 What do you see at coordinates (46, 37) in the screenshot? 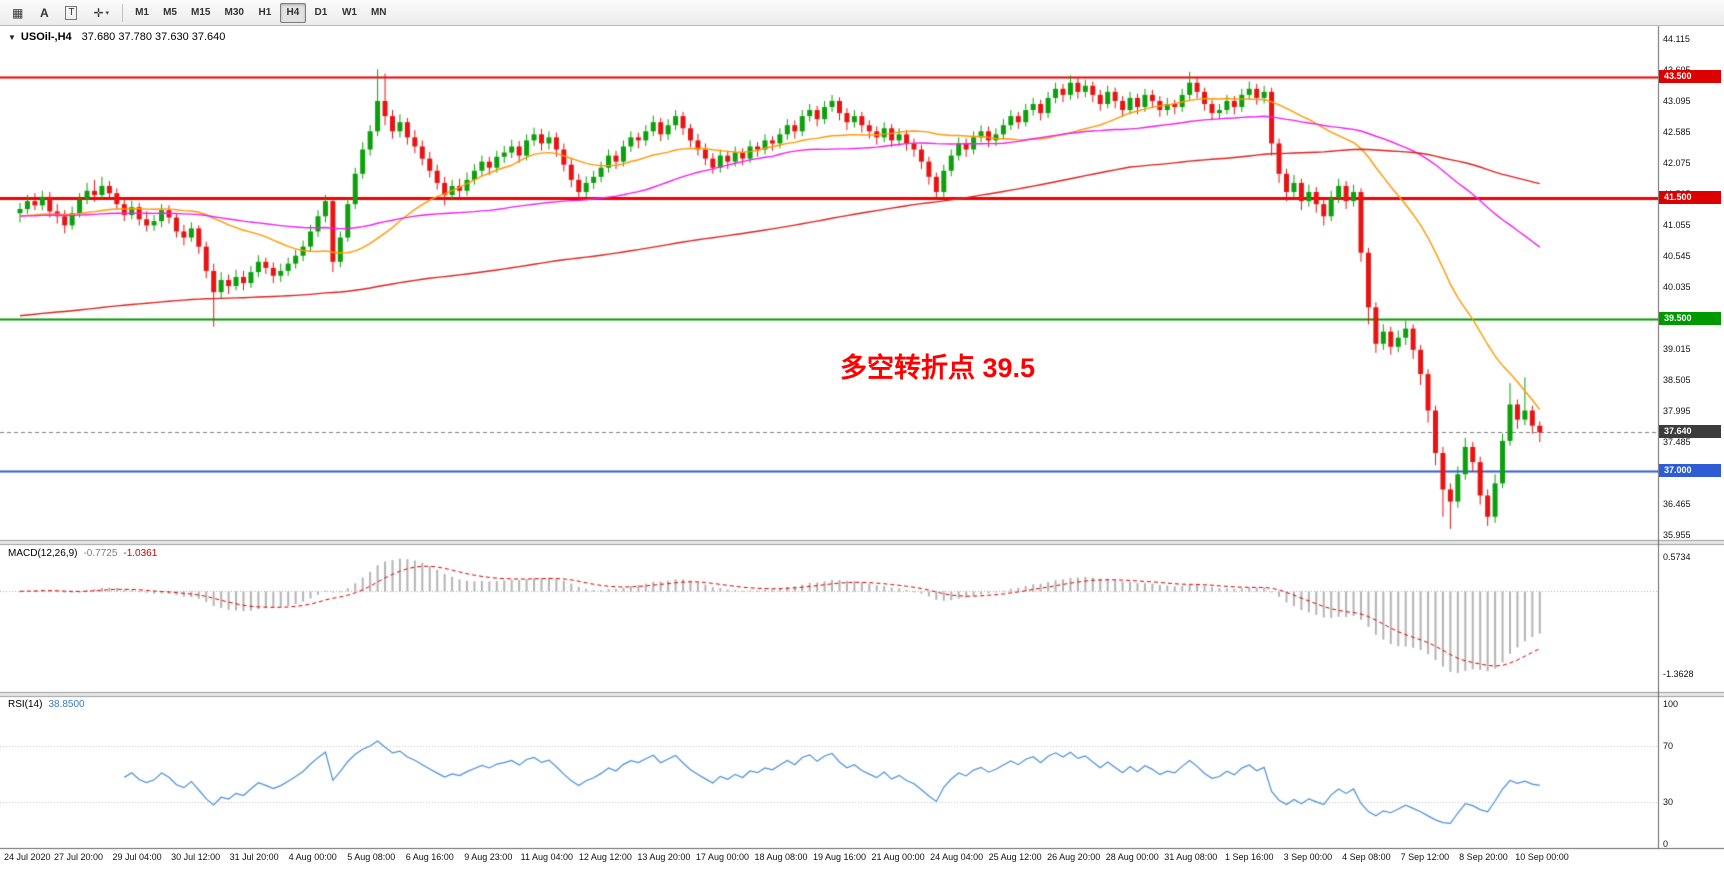
I see `symbol-name: USOil-,H4` at bounding box center [46, 37].